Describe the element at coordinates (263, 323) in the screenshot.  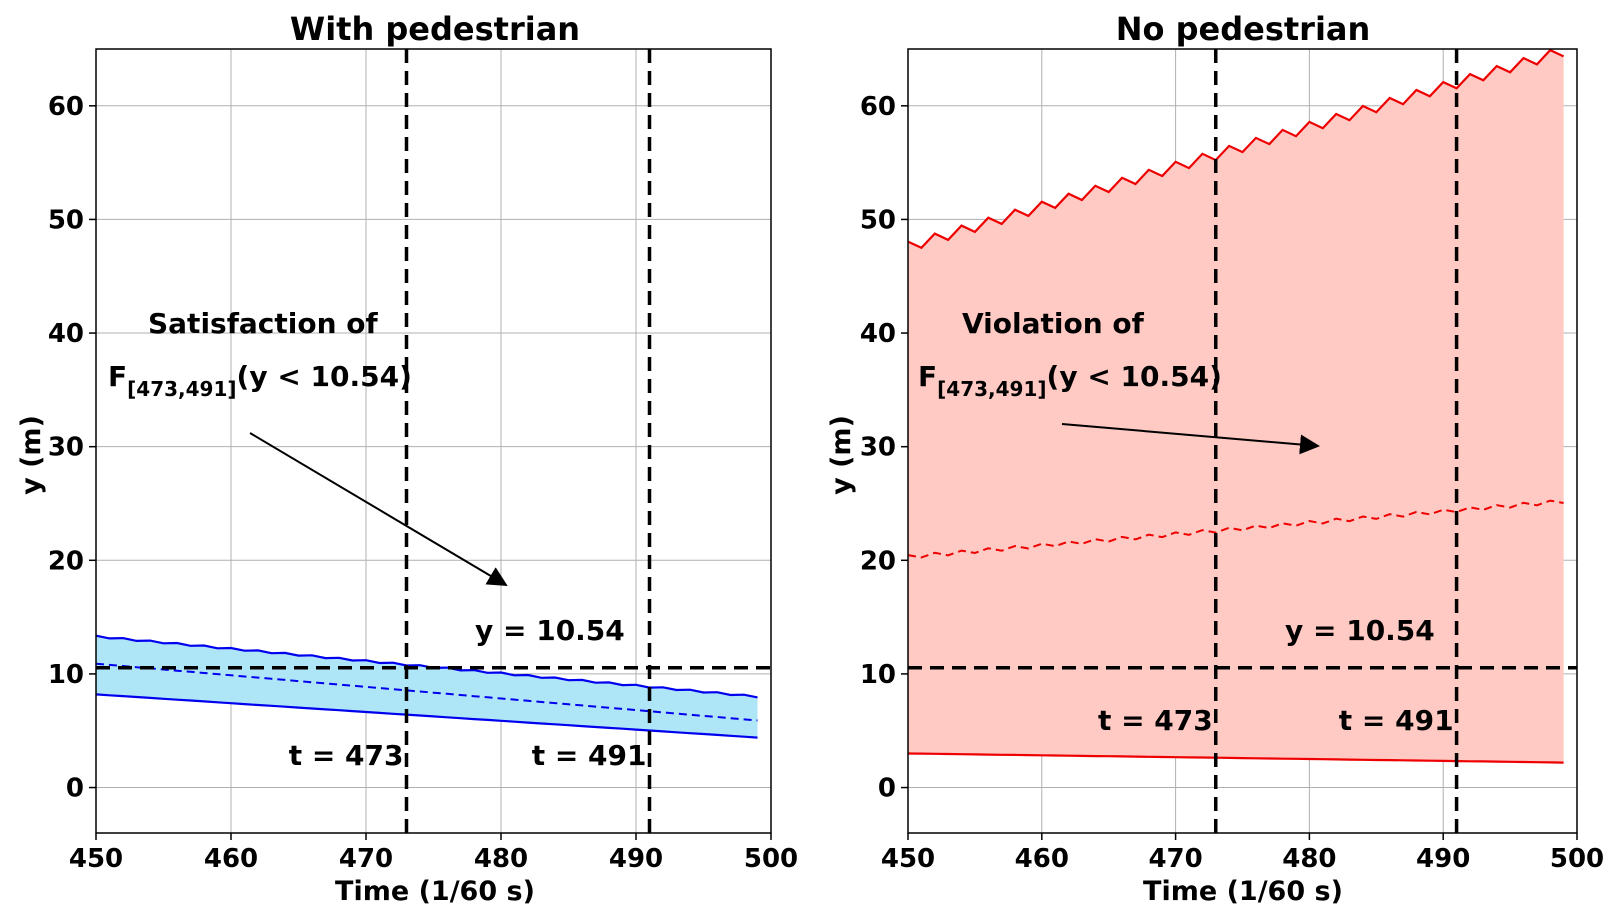
I see `annotation-line1: Satisfaction of` at that location.